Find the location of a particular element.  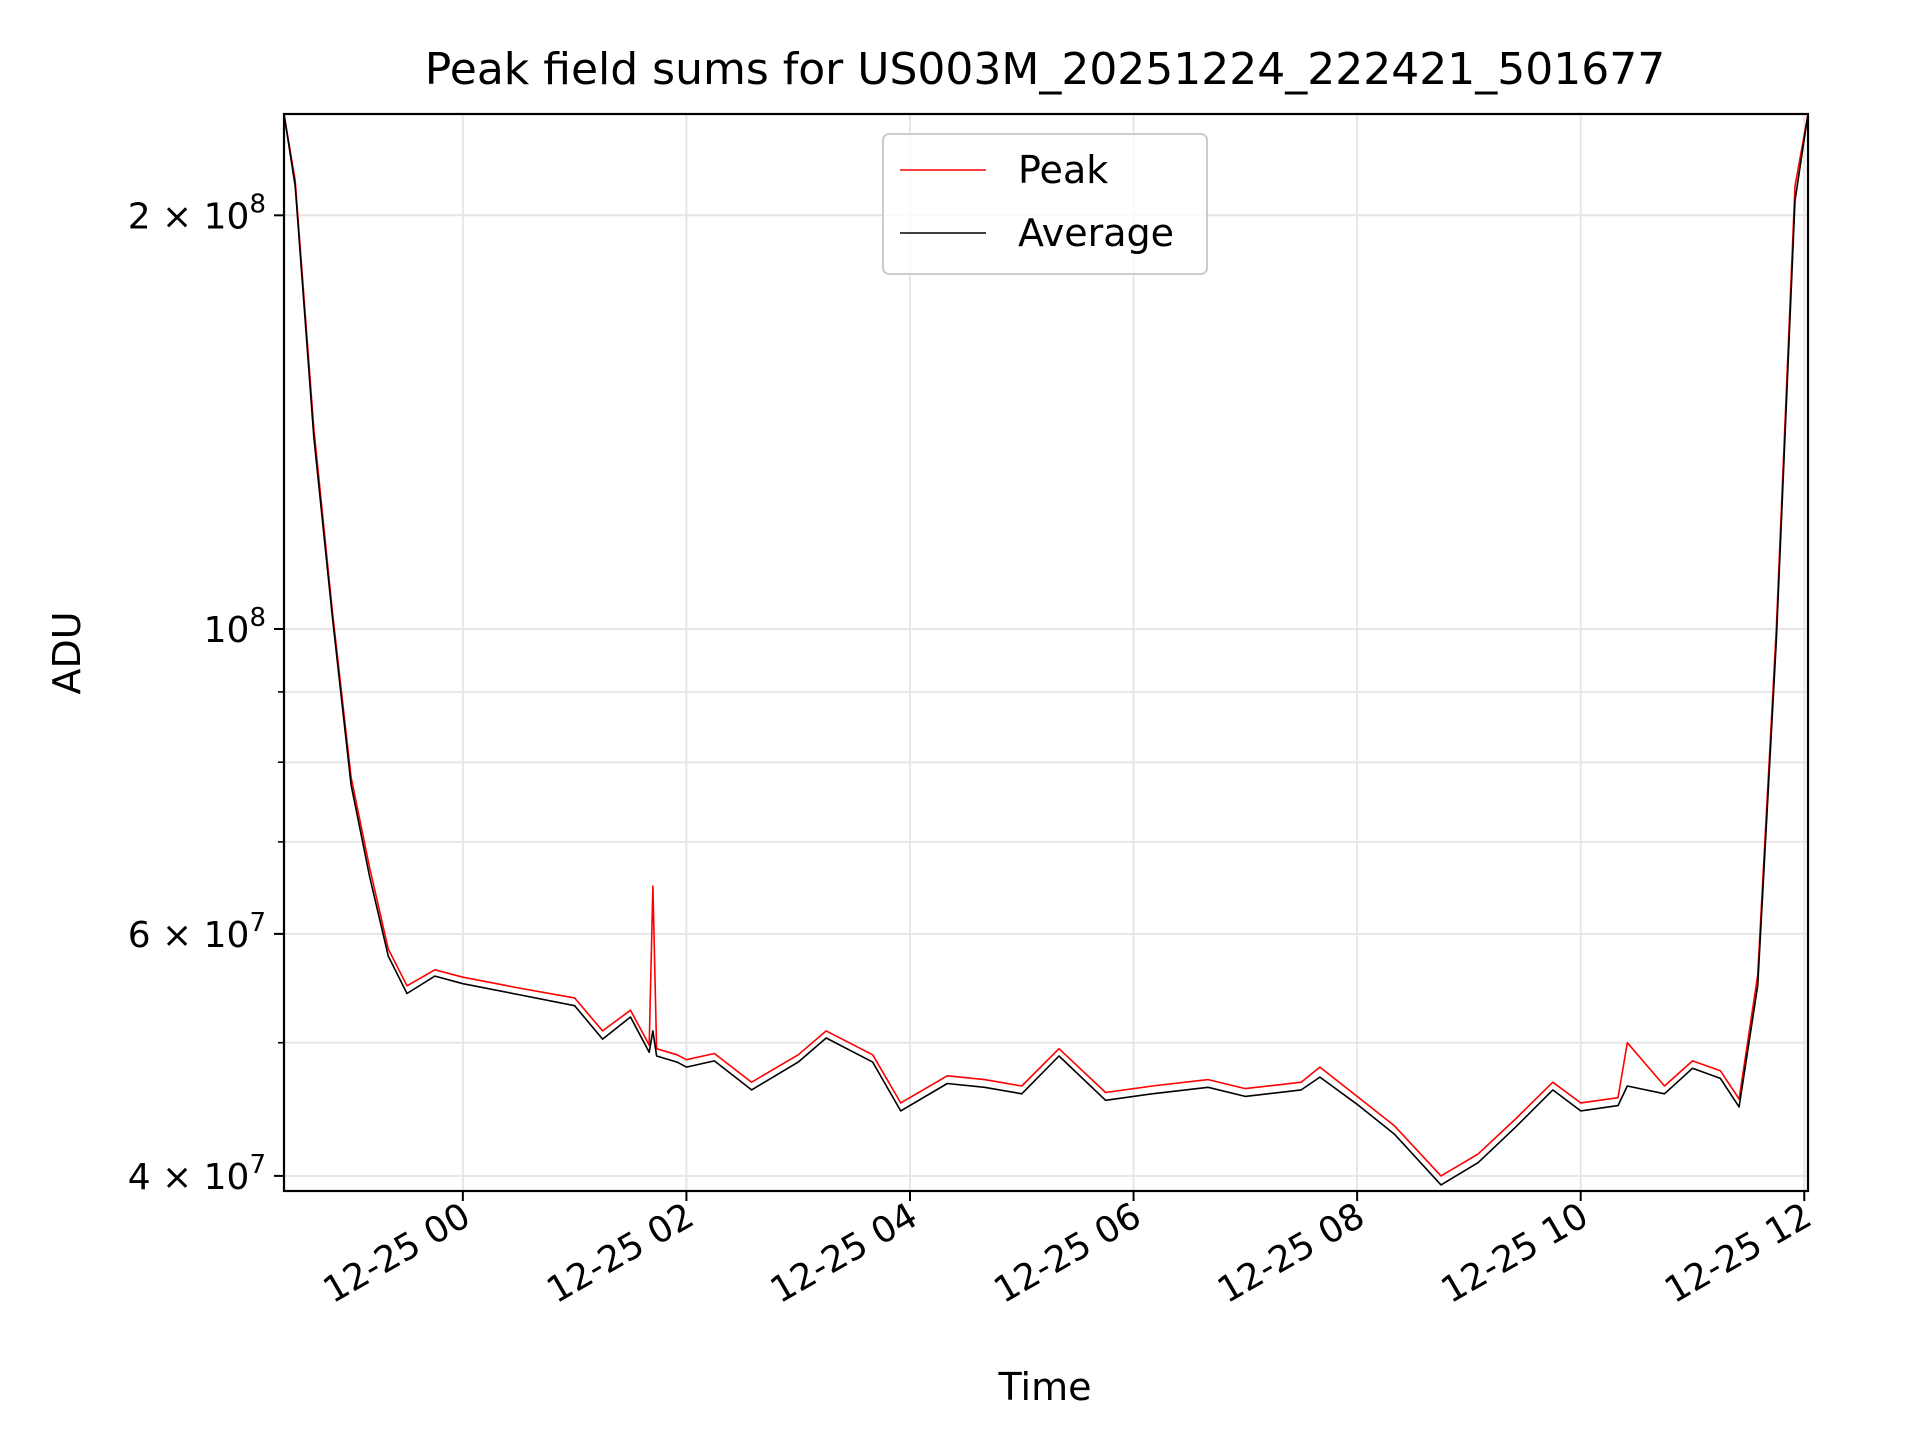

y-tick-base: 2 × 10 is located at coordinates (189, 216).